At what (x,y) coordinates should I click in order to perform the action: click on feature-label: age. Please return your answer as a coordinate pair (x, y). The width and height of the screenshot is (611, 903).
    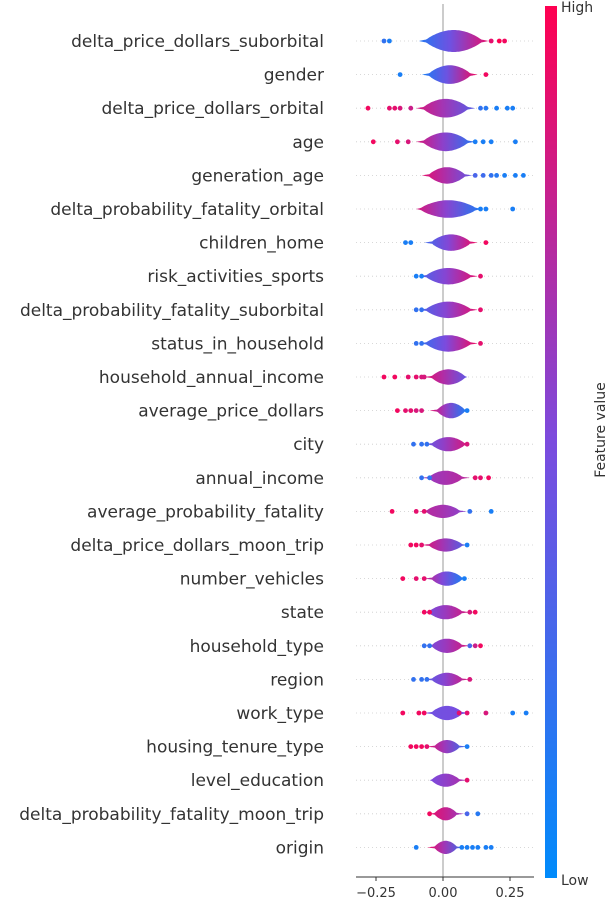
    Looking at the image, I should click on (308, 143).